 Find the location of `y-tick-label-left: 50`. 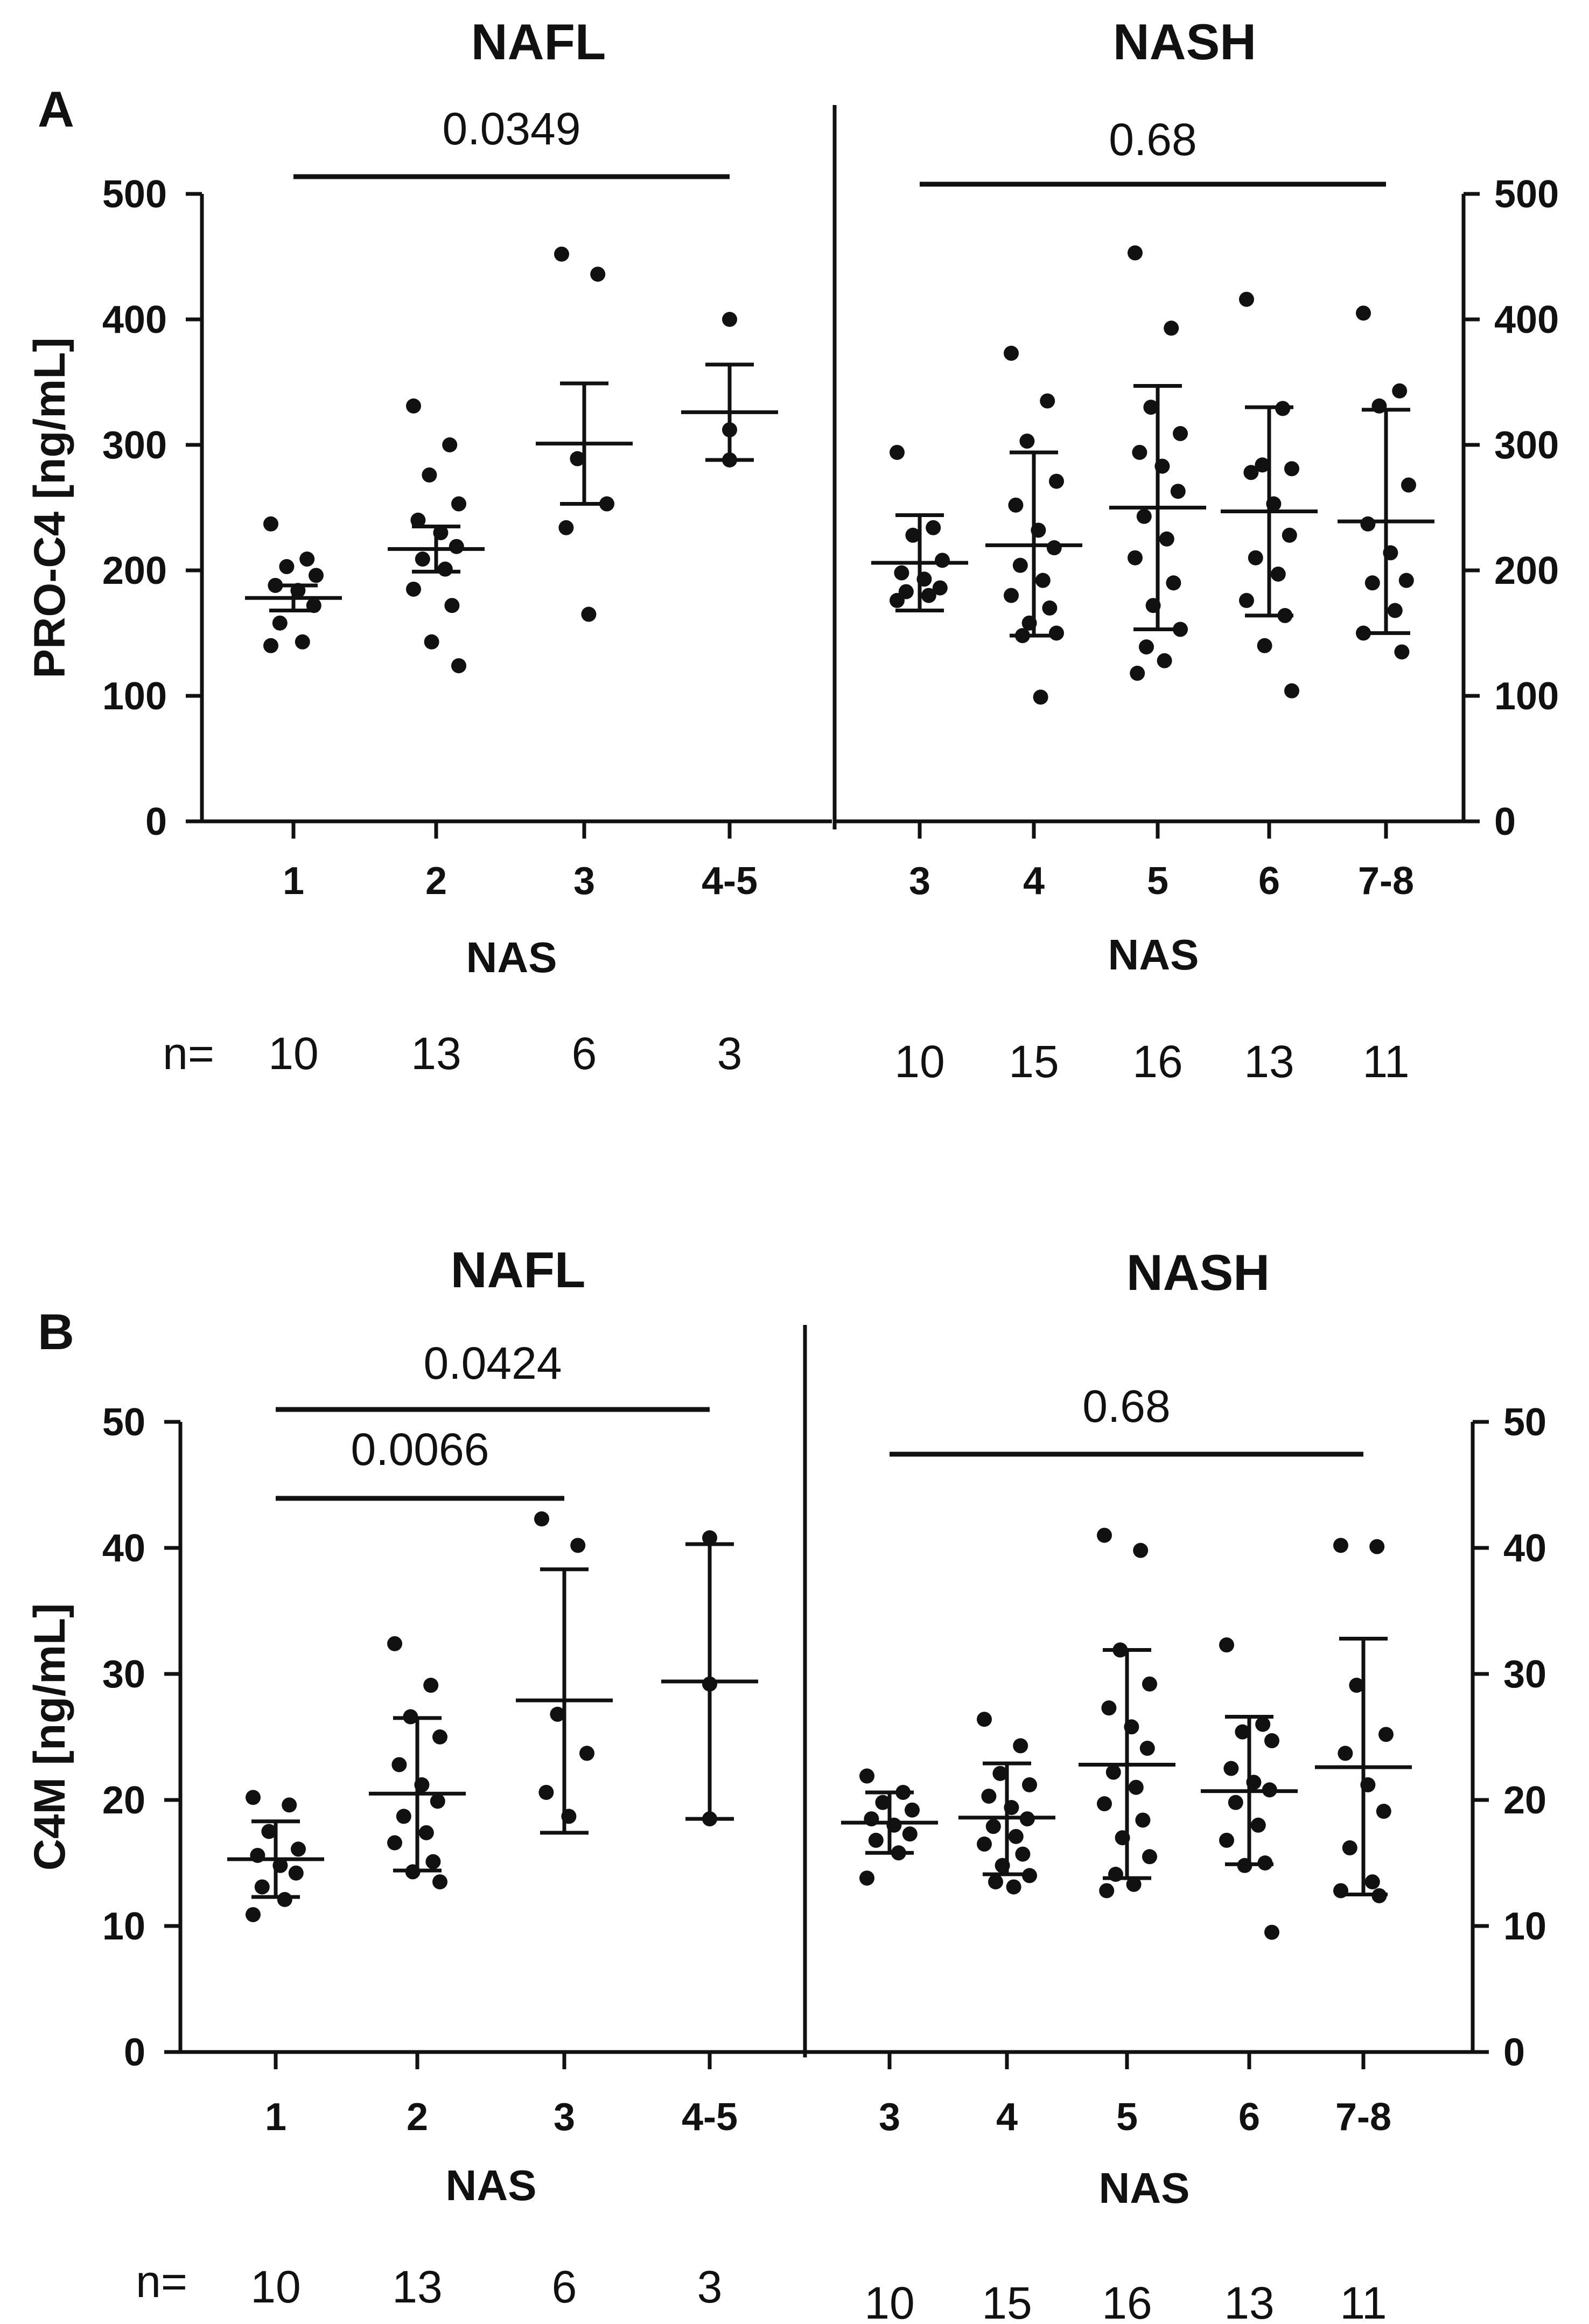

y-tick-label-left: 50 is located at coordinates (123, 1422).